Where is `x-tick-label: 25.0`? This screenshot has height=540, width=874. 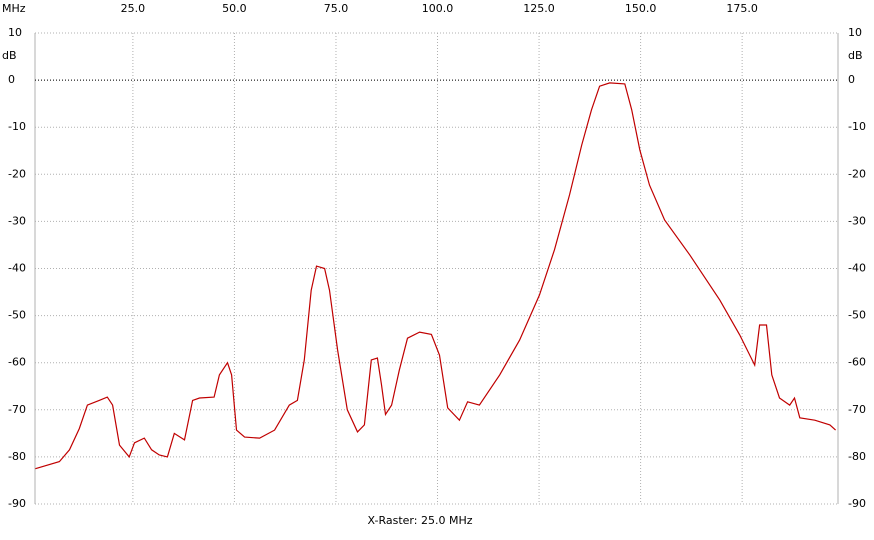
x-tick-label: 25.0 is located at coordinates (133, 8).